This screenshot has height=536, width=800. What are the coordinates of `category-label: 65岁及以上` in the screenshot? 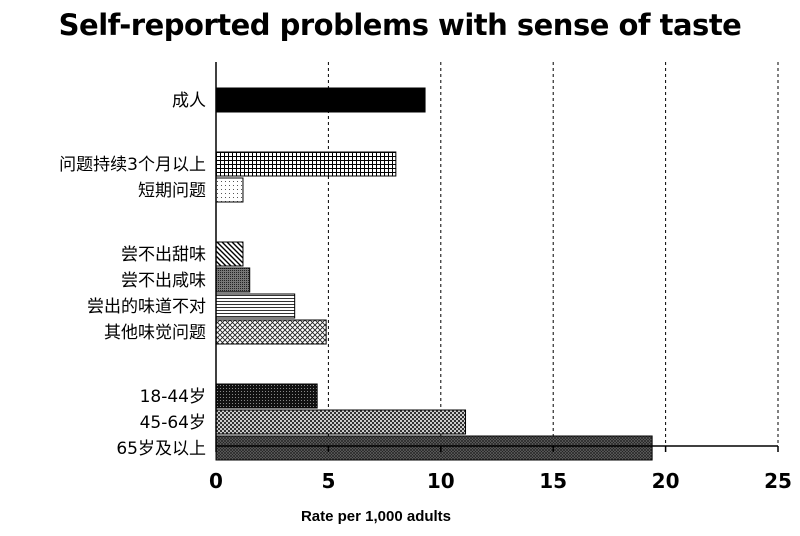 It's located at (161, 449).